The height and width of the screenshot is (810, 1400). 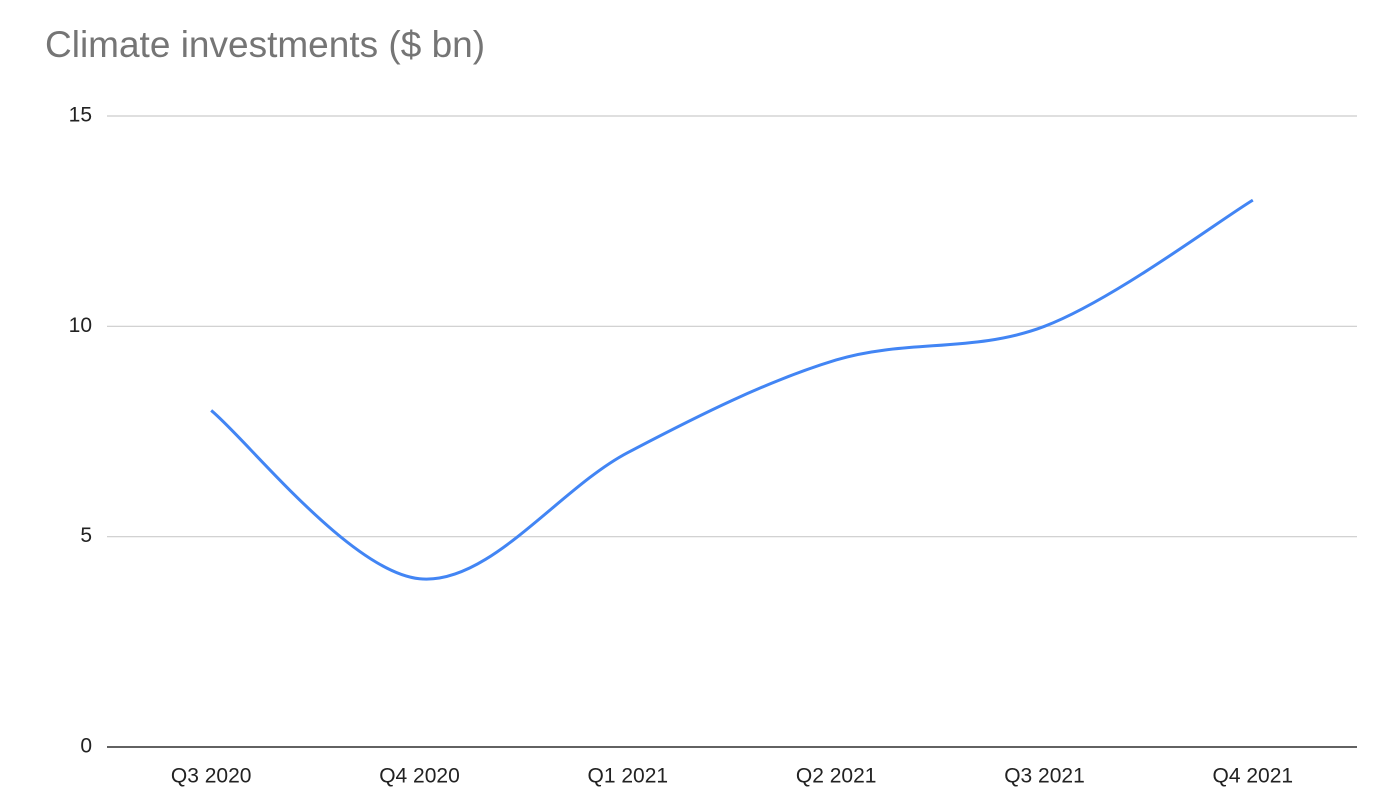 What do you see at coordinates (1044, 776) in the screenshot?
I see `x-tick-label: Q3 2021` at bounding box center [1044, 776].